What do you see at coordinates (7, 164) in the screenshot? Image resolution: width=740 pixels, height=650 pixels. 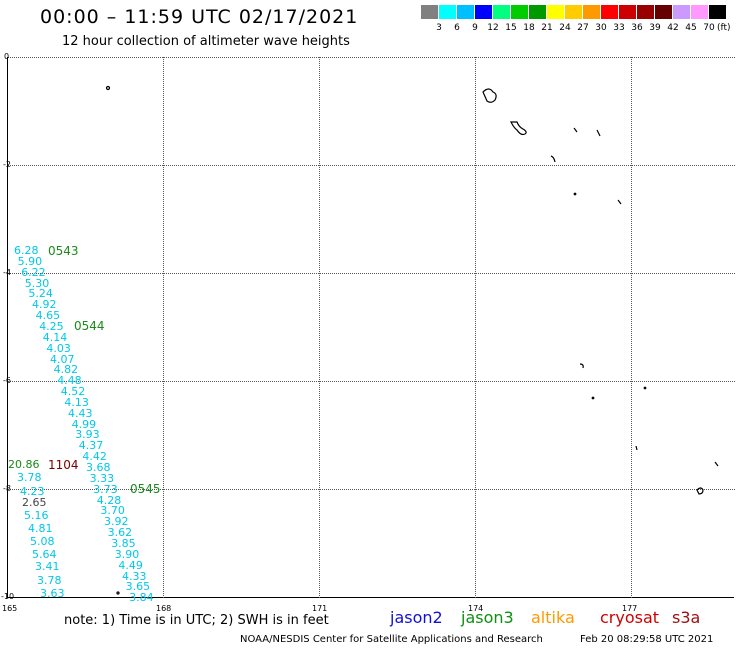 I see `lat-label-2: -2` at bounding box center [7, 164].